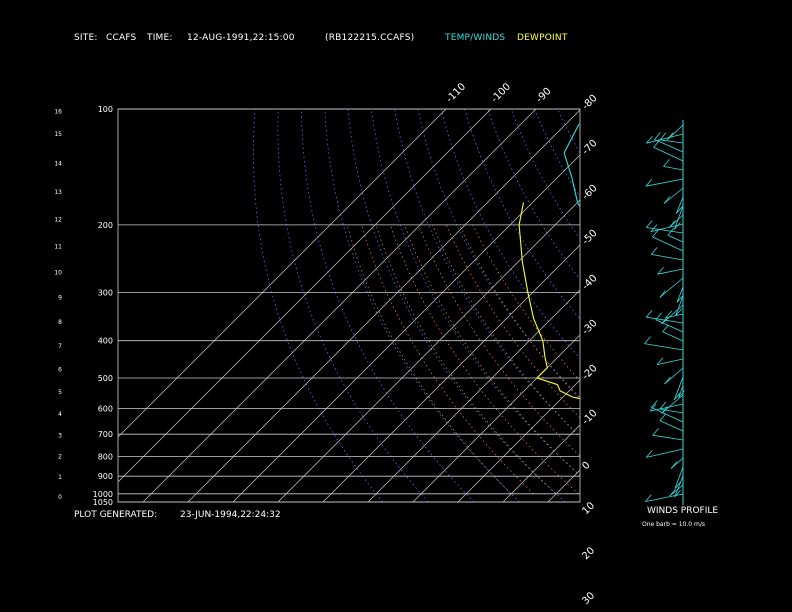  What do you see at coordinates (542, 38) in the screenshot?
I see `legend-dew: DEWPOINT` at bounding box center [542, 38].